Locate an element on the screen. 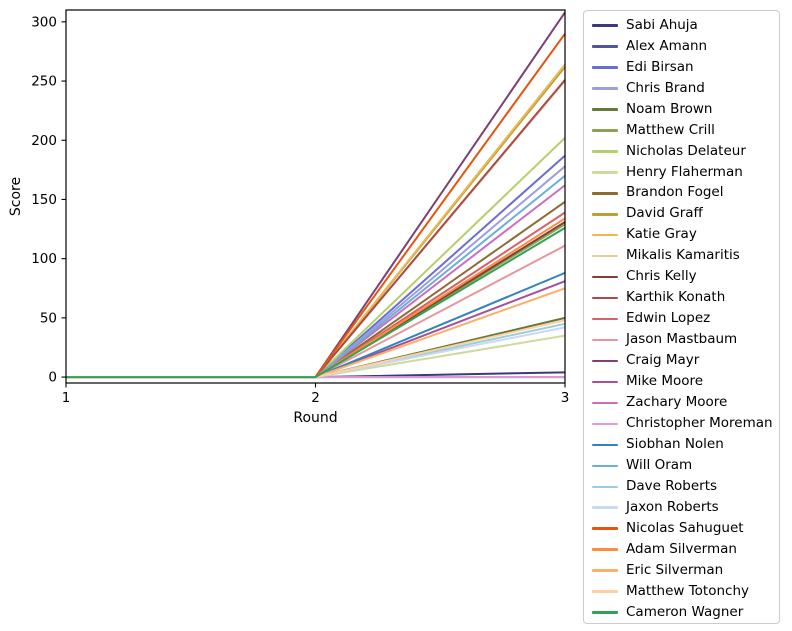 This screenshot has height=631, width=792. legend-label: Nicholas Delateur is located at coordinates (686, 150).